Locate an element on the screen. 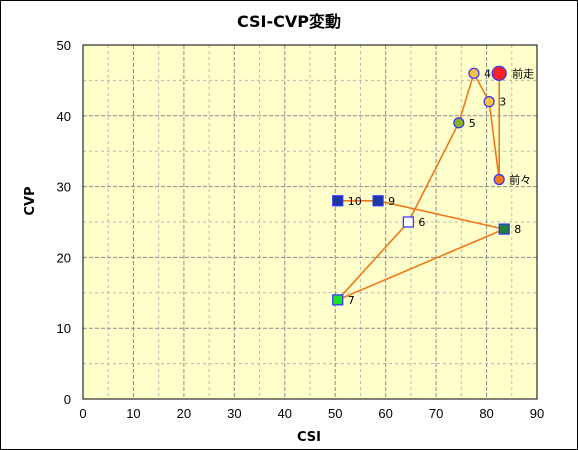 This screenshot has height=450, width=578. point-label: 前走 is located at coordinates (523, 73).